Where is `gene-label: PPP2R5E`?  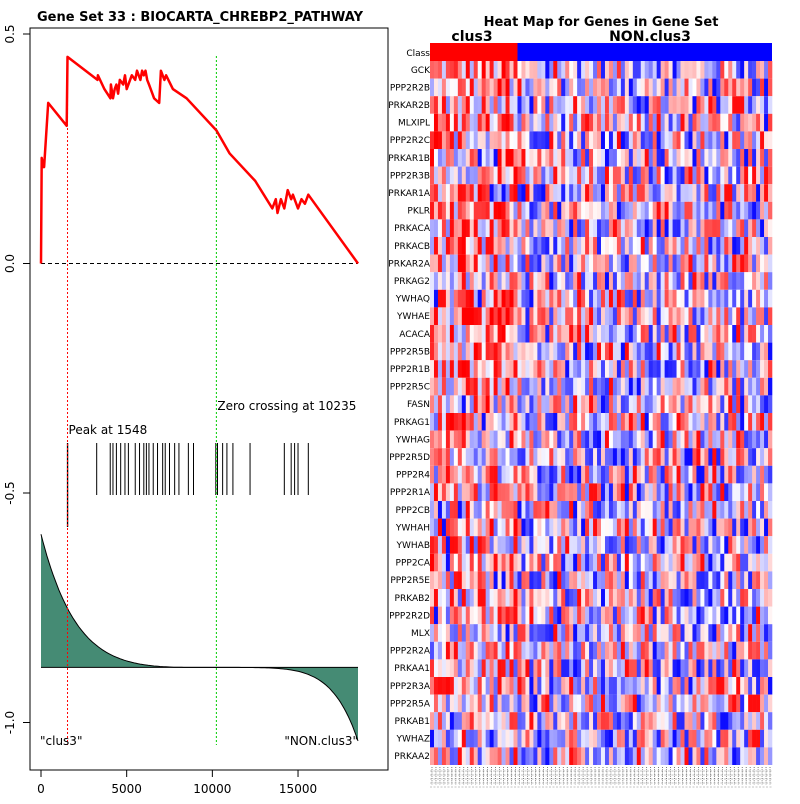
gene-label: PPP2R5E is located at coordinates (410, 581).